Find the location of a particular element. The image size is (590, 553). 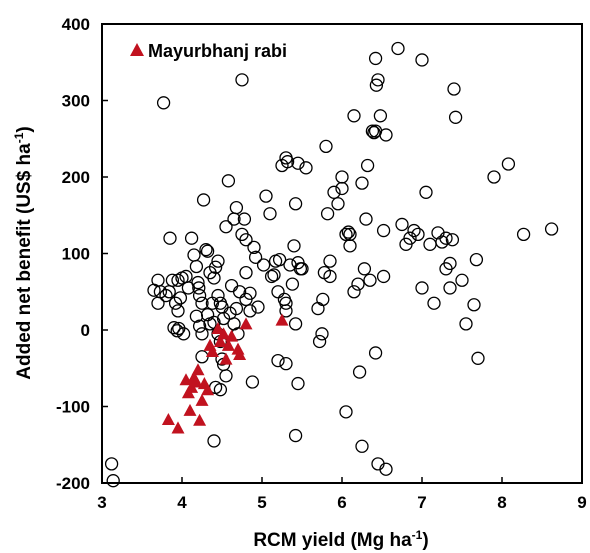

y-tick-label: 200 is located at coordinates (76, 177).